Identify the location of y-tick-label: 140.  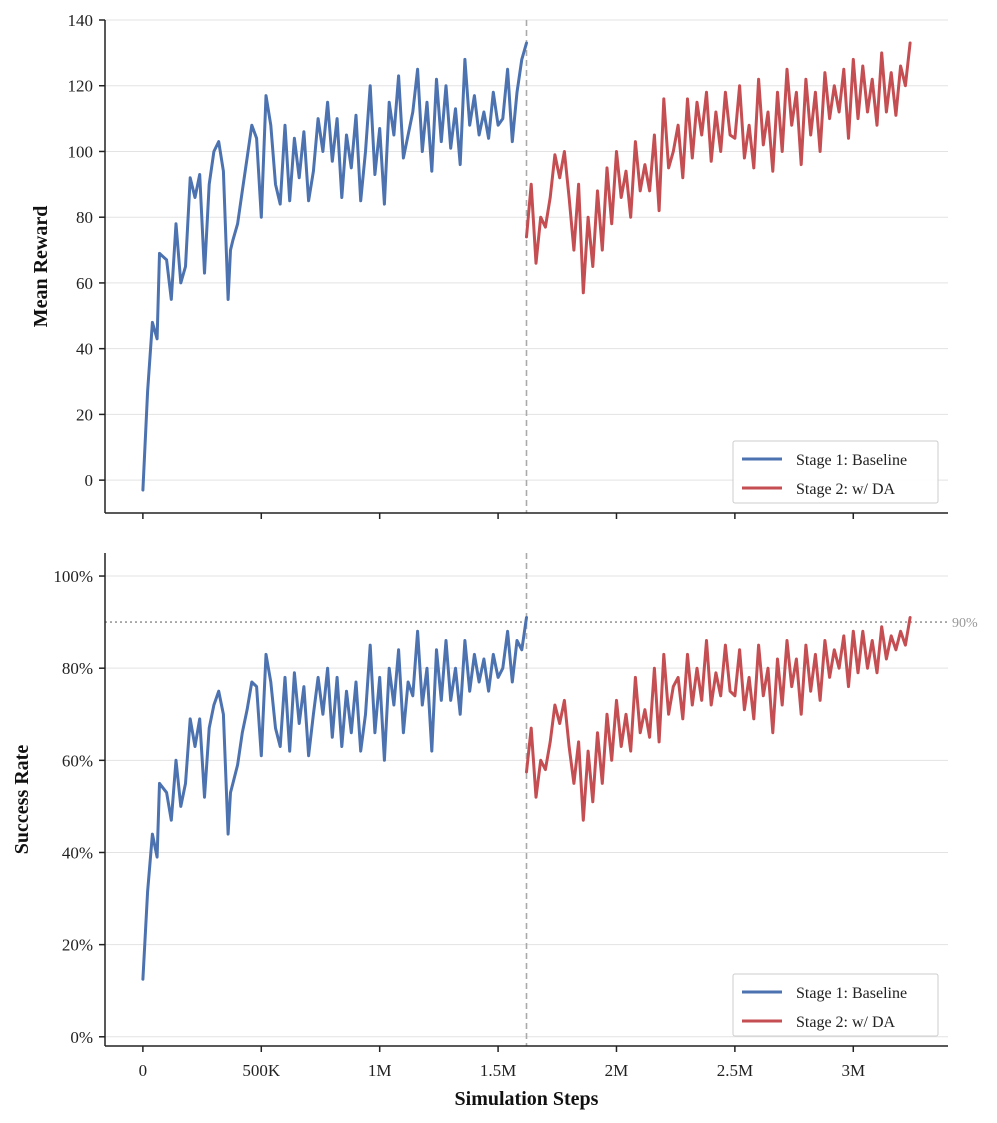
(81, 20).